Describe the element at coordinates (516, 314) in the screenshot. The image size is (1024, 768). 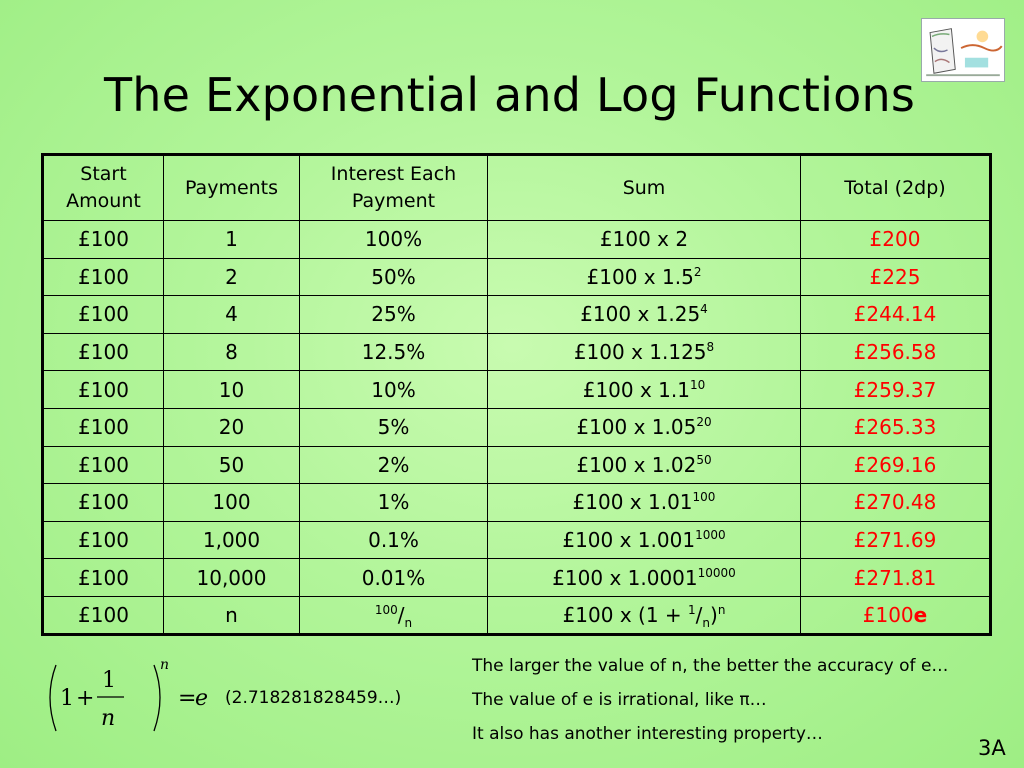
I see `table-row: £100 4 25% £100 x 1.254 £244.14` at that location.